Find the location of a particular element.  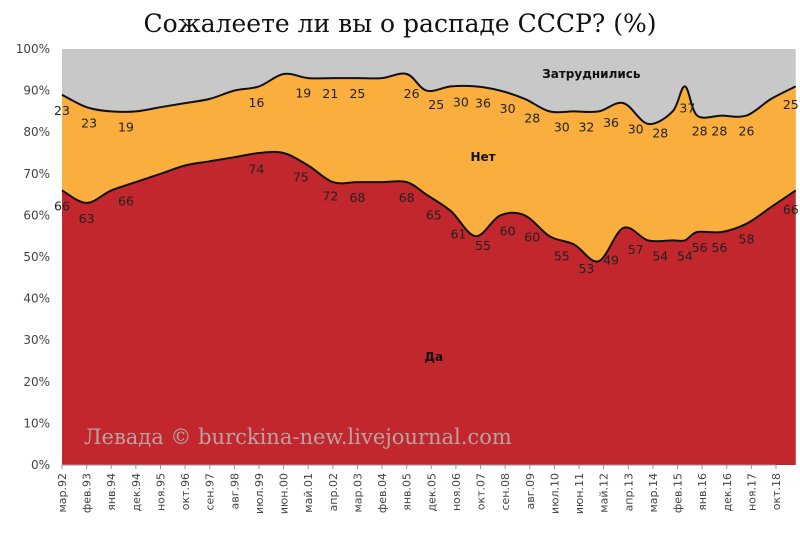

x-tick-label: апр.02 is located at coordinates (333, 492).